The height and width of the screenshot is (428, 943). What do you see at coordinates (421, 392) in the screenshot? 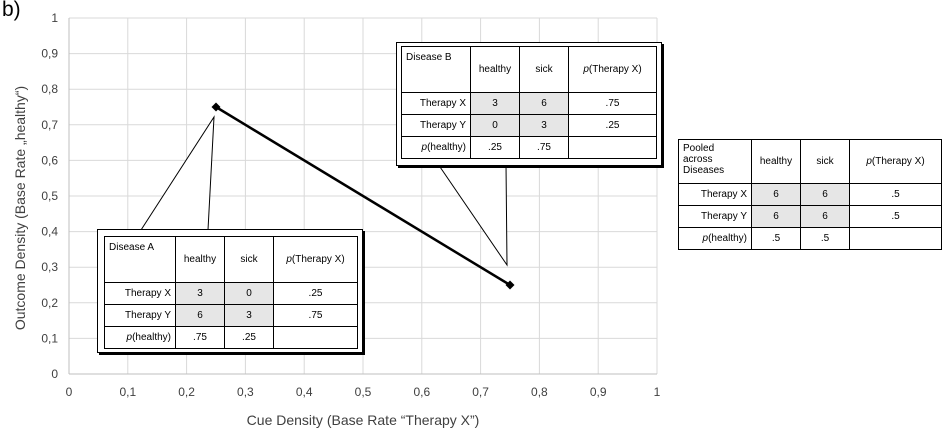
I see `x-tick-label: 0,6` at bounding box center [421, 392].